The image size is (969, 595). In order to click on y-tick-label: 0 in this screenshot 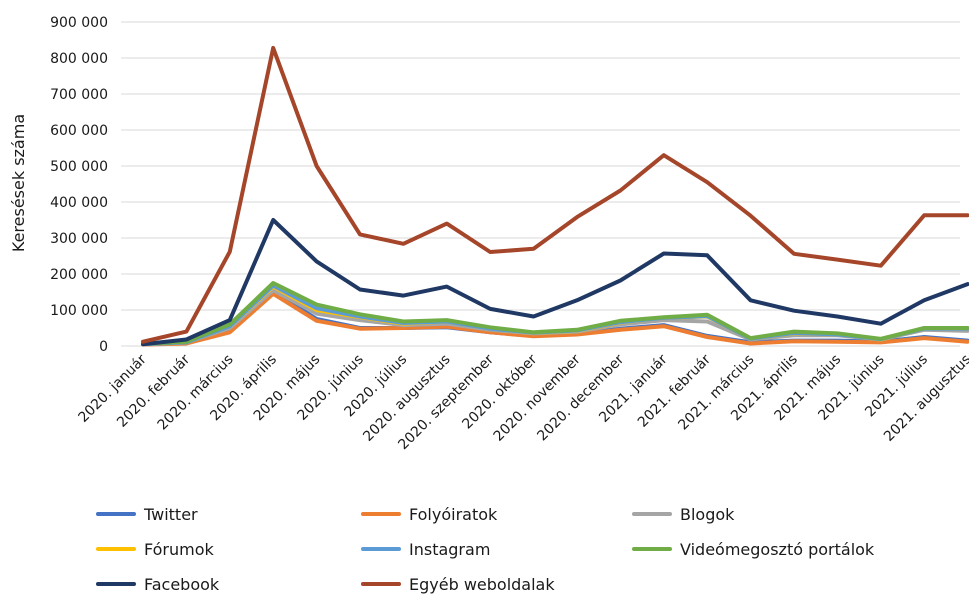, I will do `click(103, 347)`.